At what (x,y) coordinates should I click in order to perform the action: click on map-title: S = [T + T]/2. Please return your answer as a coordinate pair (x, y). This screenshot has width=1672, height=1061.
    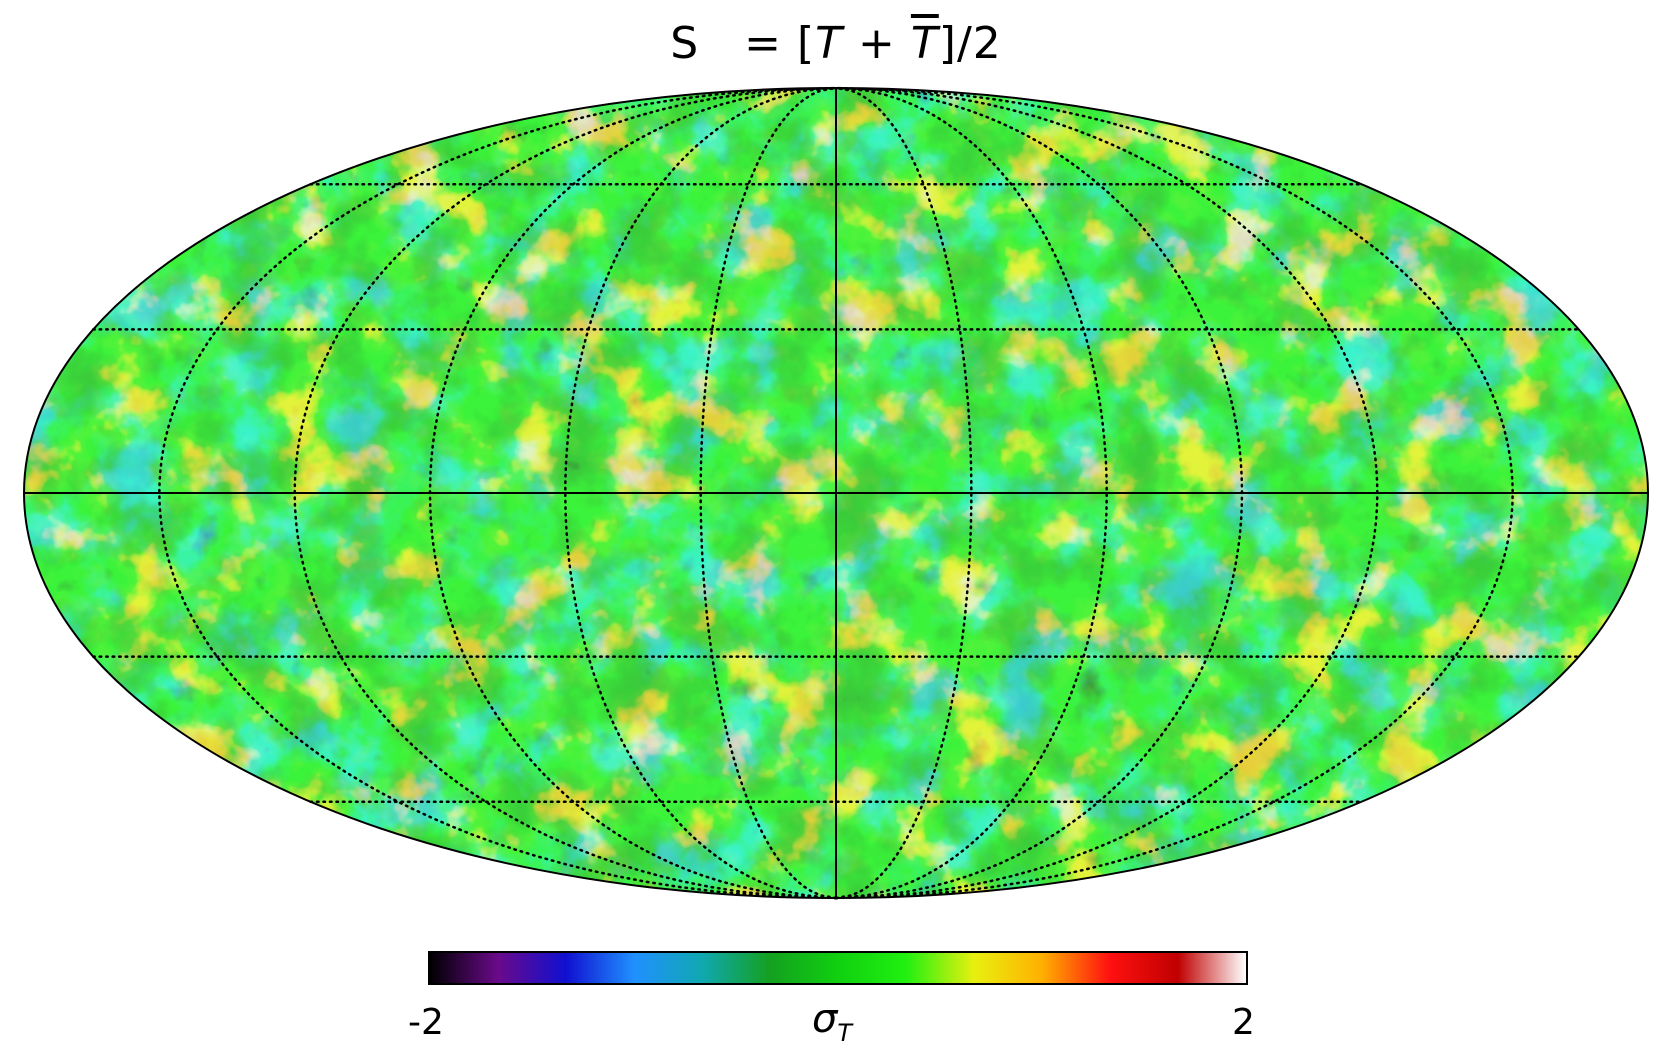
    Looking at the image, I should click on (836, 43).